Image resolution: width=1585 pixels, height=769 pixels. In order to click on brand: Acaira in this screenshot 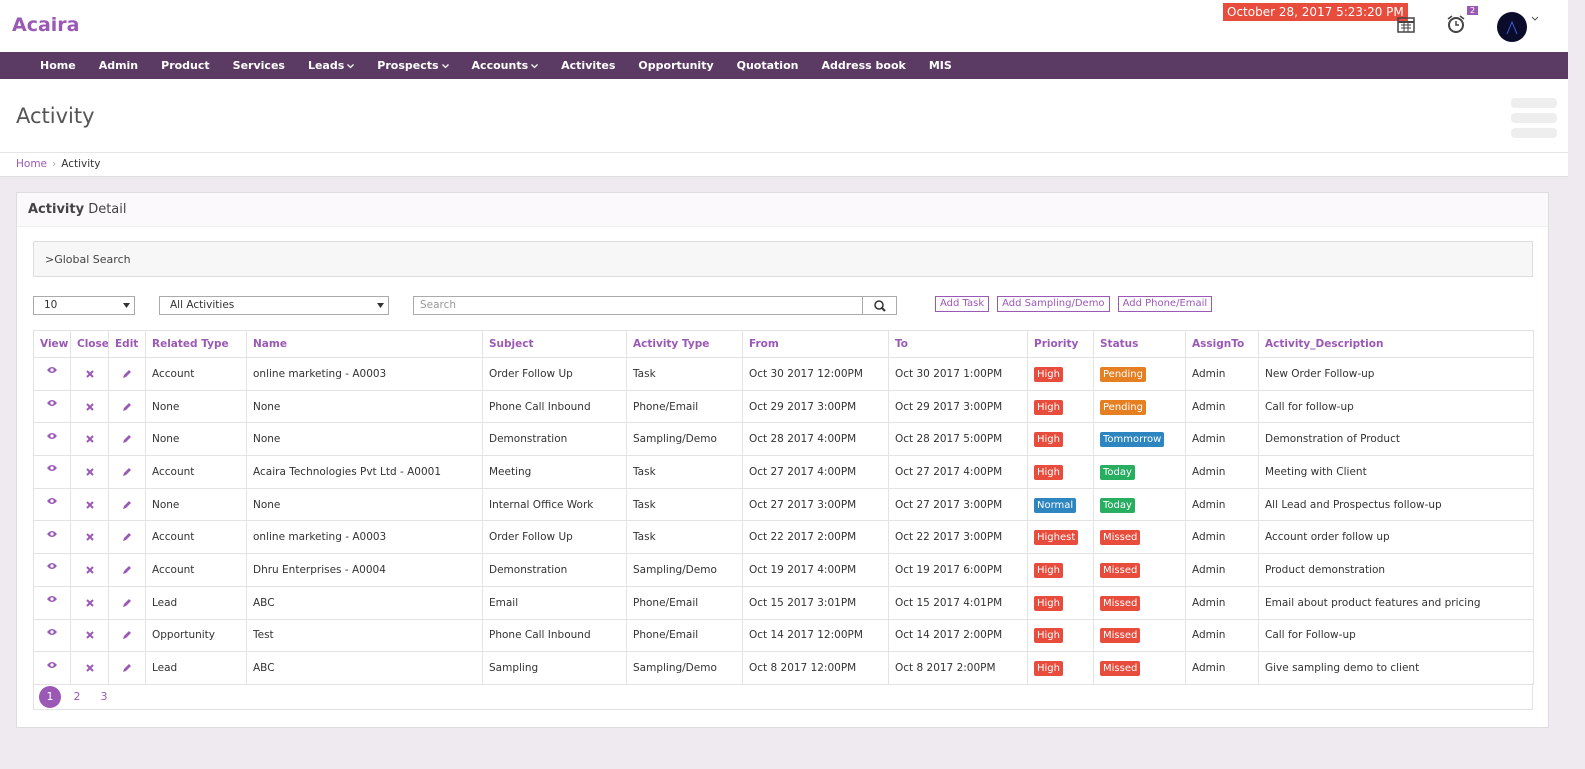, I will do `click(46, 25)`.